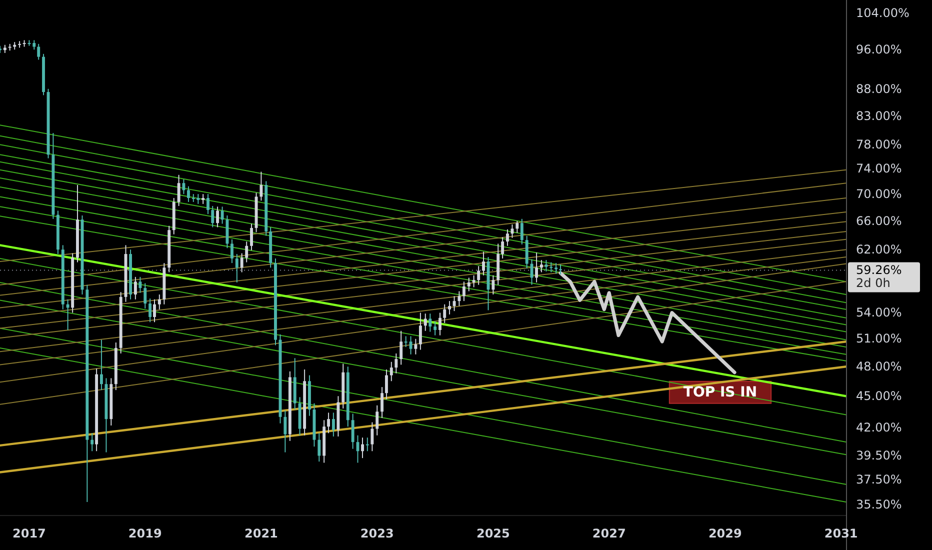  What do you see at coordinates (879, 89) in the screenshot?
I see `y-tick-label: 88.00%` at bounding box center [879, 89].